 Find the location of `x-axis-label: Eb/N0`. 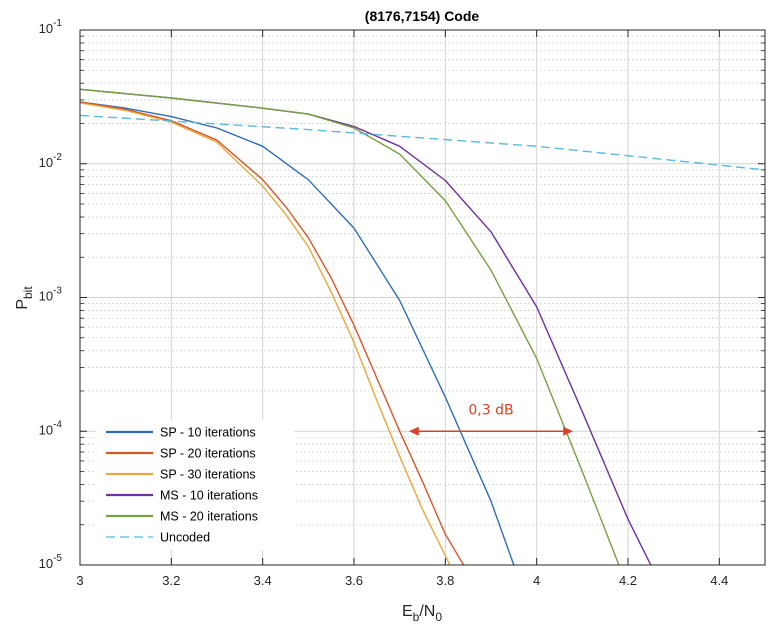

x-axis-label: Eb/N0 is located at coordinates (422, 613).